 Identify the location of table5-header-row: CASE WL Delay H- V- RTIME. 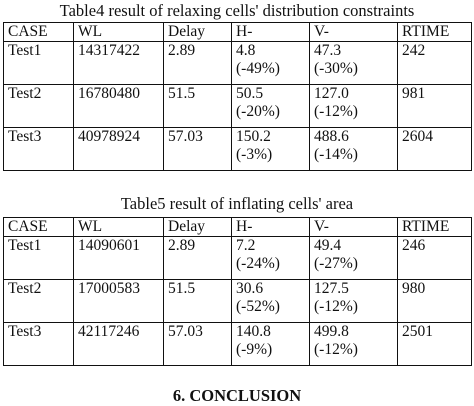
(237, 227).